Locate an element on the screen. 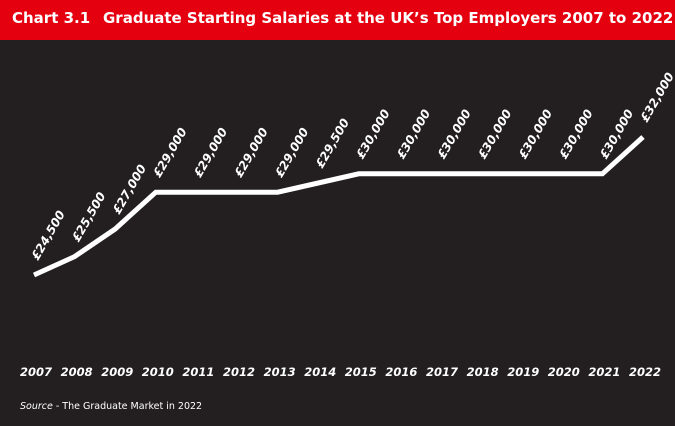  x-tick-label: 2019 is located at coordinates (523, 372).